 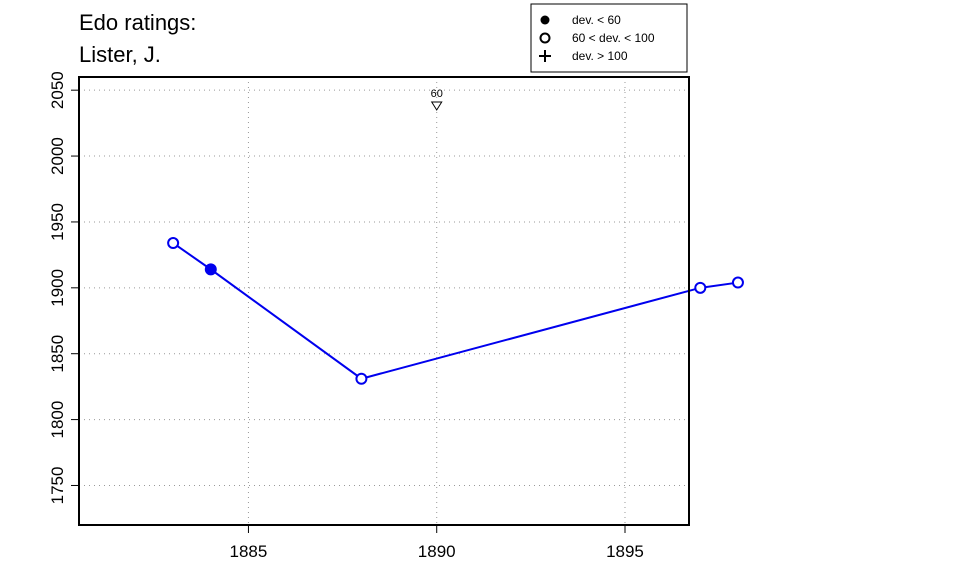 I want to click on annotation-label: 60, so click(x=437, y=94).